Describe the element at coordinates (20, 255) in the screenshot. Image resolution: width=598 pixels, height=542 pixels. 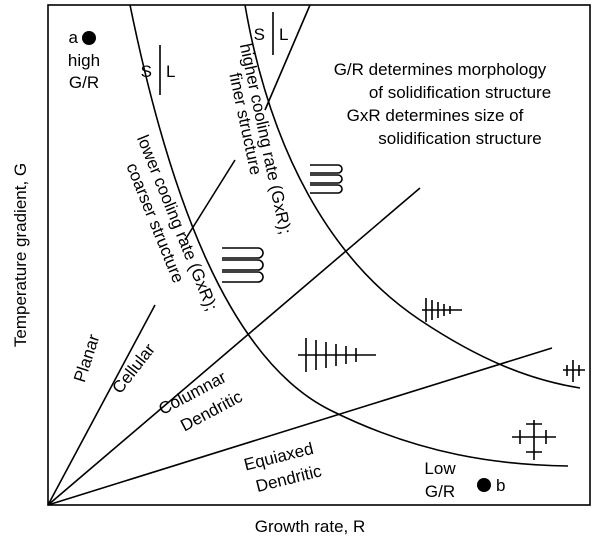
I see `y-axis-label: Temperature gradient, G` at that location.